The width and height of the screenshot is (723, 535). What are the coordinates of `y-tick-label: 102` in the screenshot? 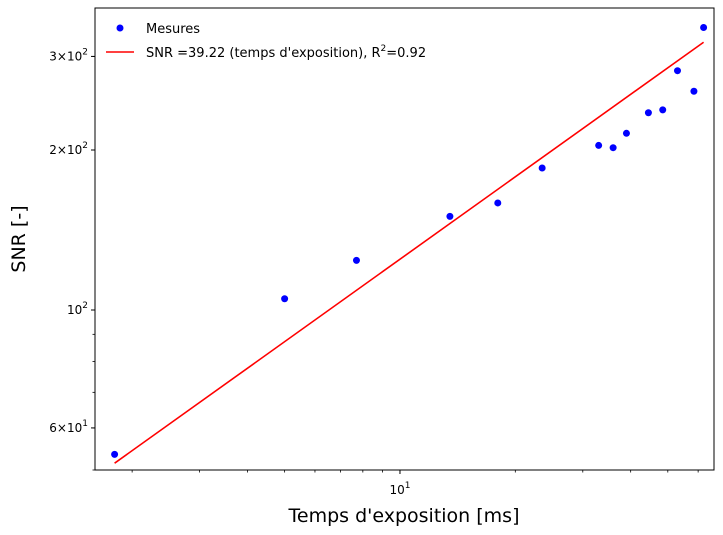 It's located at (77, 309).